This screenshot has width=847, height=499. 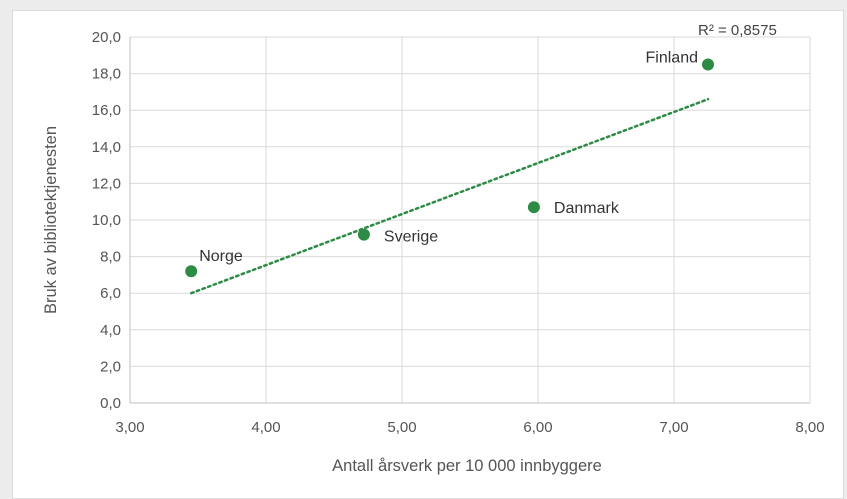 I want to click on point-label-danmark: Danmark, so click(x=587, y=208).